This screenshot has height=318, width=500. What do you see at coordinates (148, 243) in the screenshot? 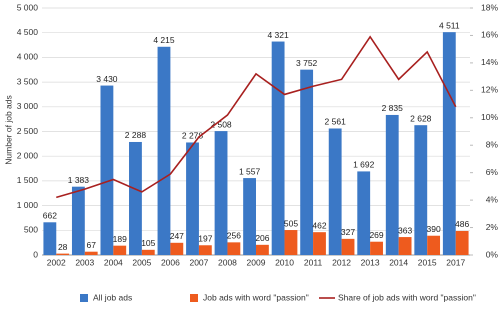
I see `data-label: 105` at bounding box center [148, 243].